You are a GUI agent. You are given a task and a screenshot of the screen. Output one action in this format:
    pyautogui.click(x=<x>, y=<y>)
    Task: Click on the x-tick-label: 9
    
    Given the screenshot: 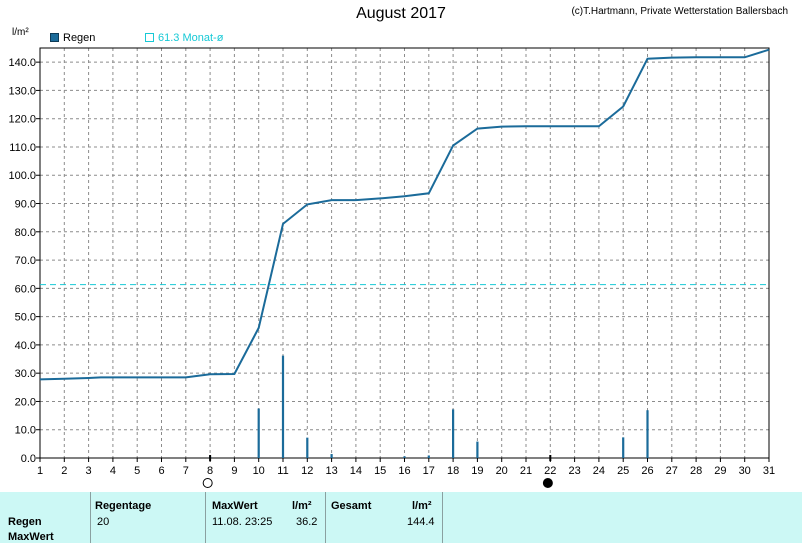 What is the action you would take?
    pyautogui.click(x=234, y=471)
    